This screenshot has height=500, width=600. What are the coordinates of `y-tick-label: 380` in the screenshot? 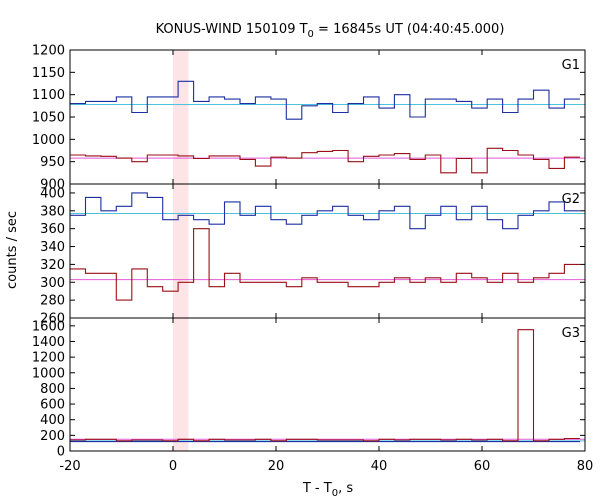 It's located at (52, 211).